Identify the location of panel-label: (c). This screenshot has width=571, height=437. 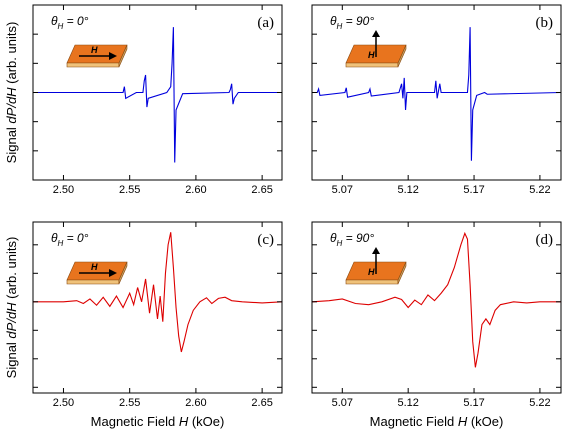
(265, 240).